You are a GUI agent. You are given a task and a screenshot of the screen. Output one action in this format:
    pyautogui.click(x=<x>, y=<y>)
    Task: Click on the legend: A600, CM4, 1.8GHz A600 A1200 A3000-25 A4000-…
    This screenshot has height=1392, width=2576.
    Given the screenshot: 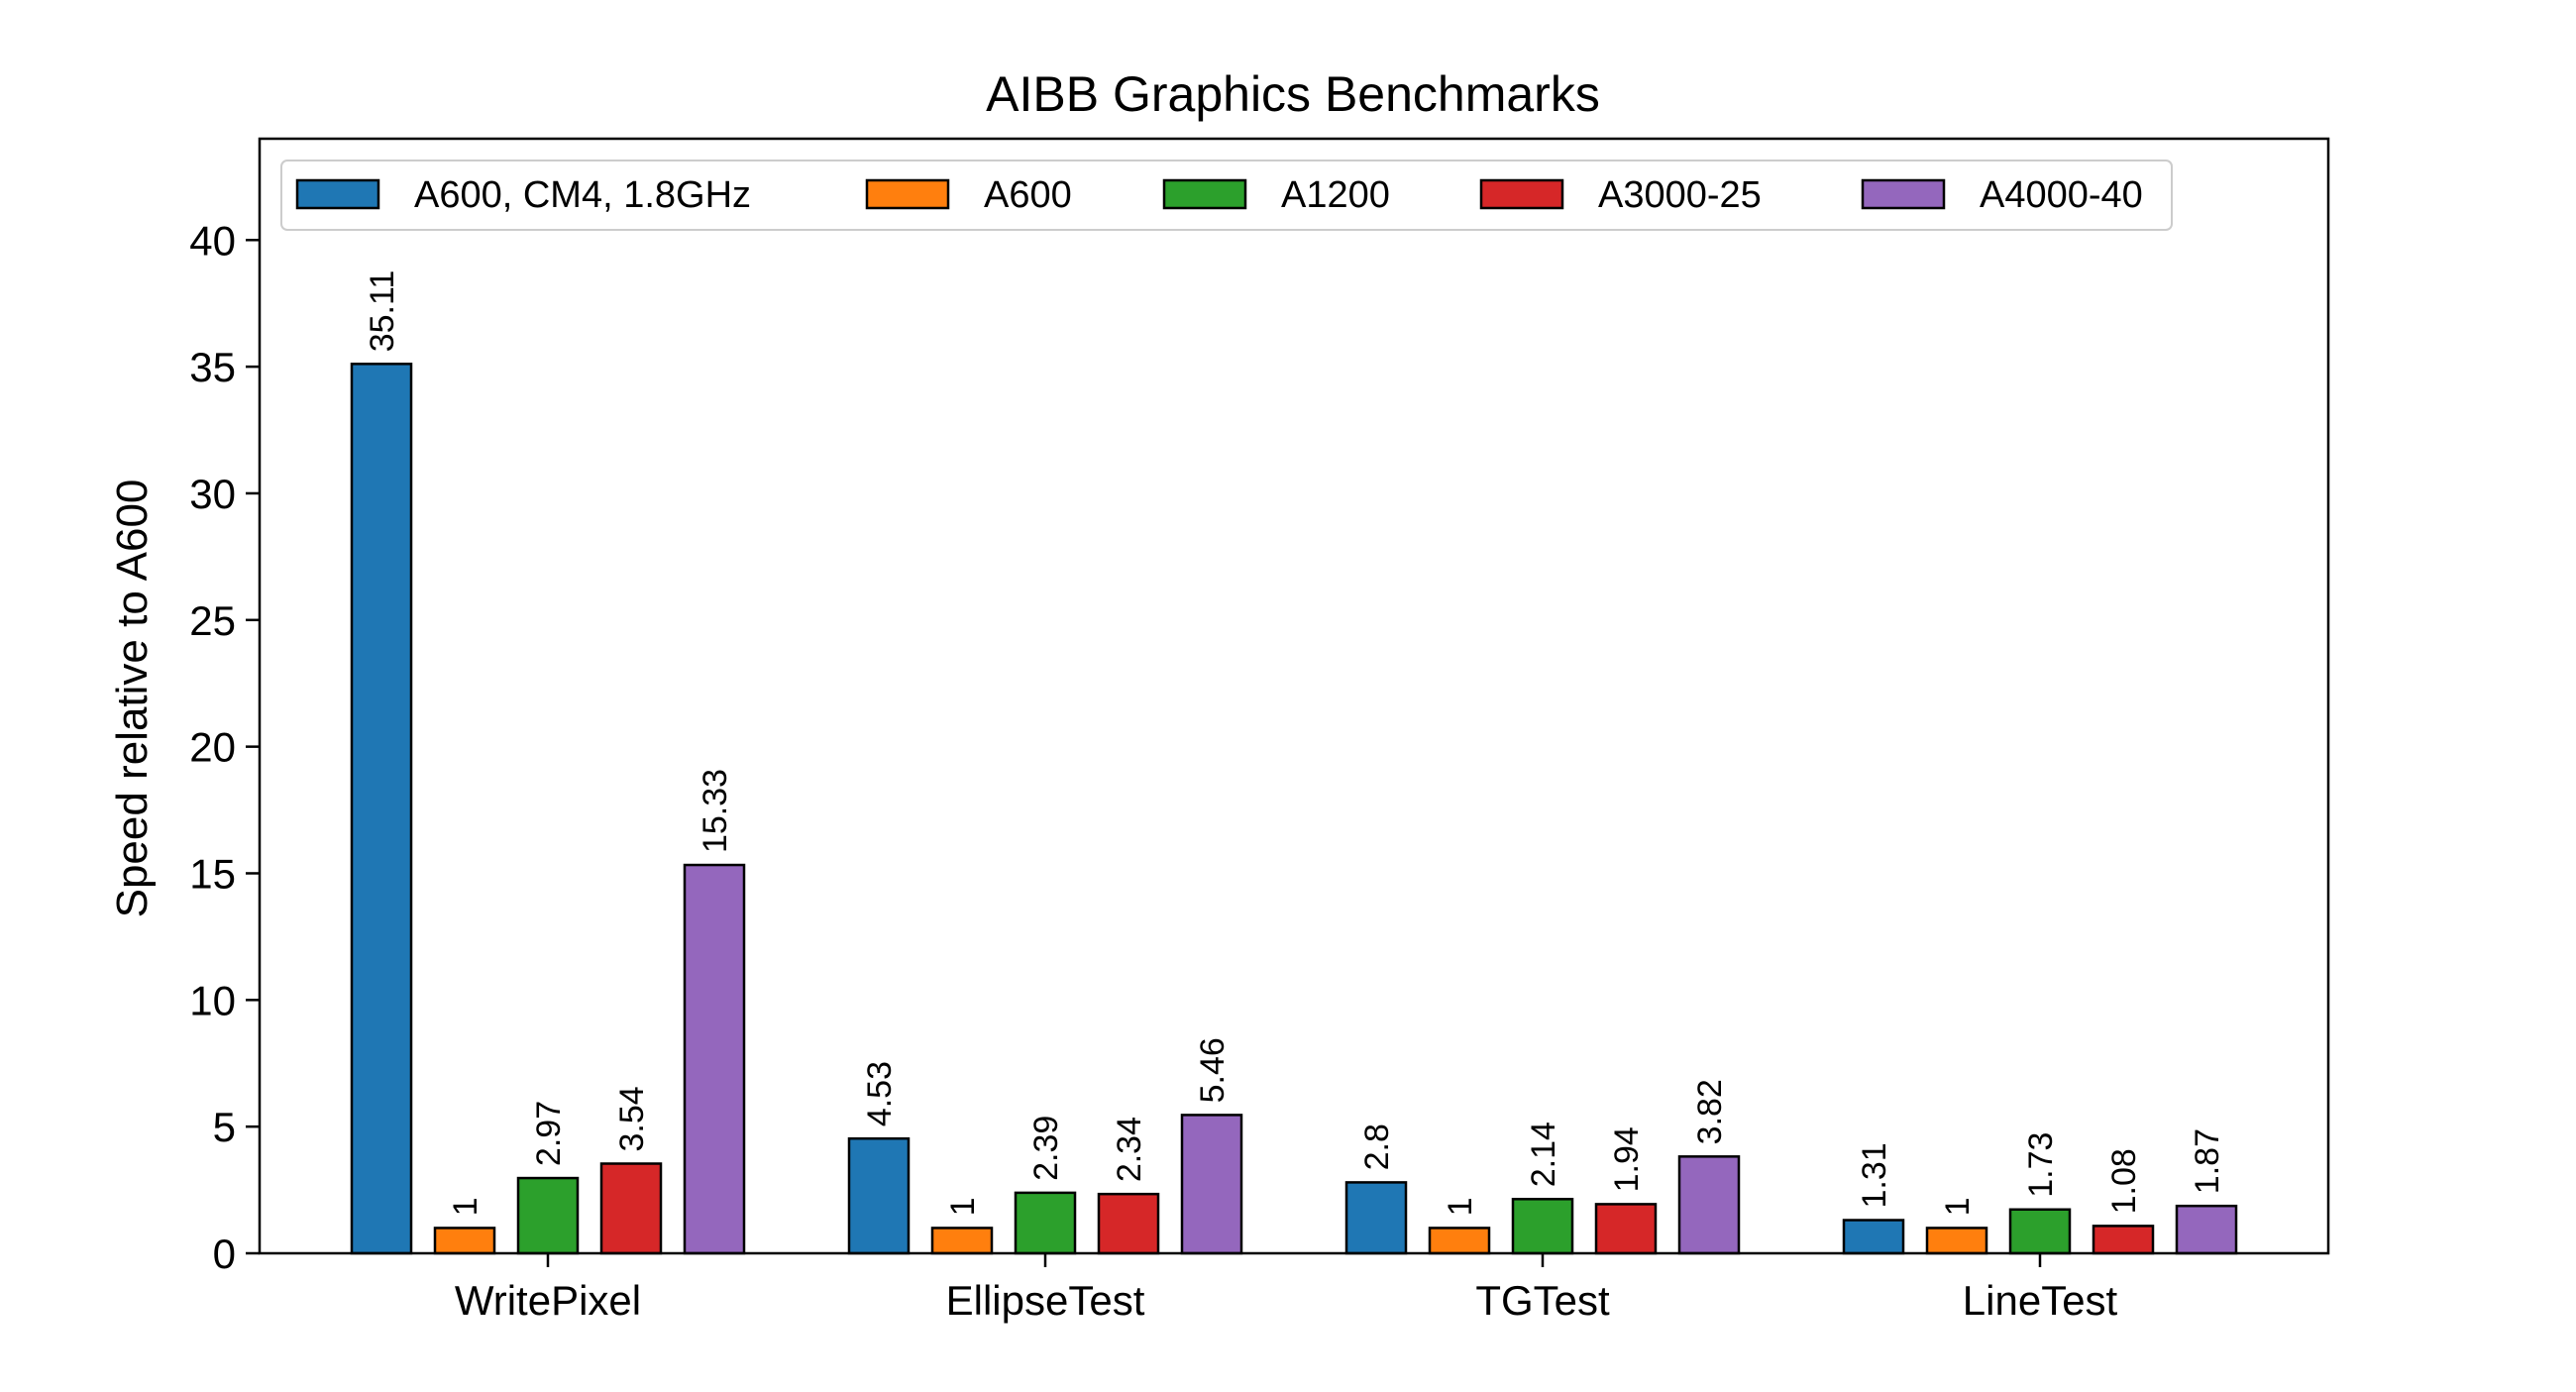 What is the action you would take?
    pyautogui.click(x=1226, y=195)
    